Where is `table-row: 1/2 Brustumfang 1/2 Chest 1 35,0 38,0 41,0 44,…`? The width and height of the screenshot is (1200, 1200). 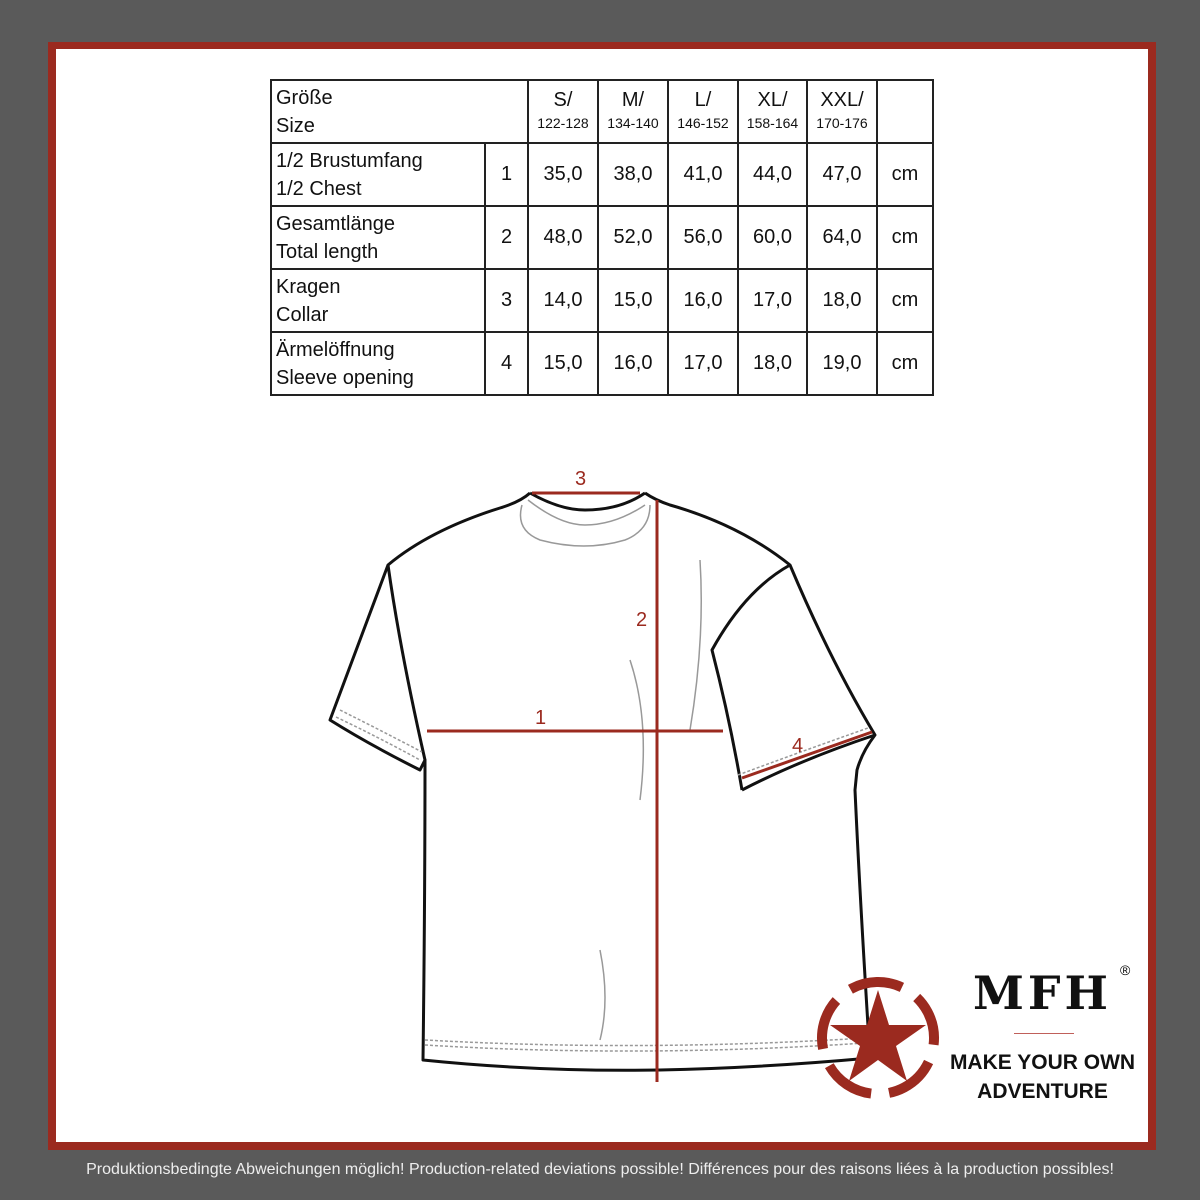 table-row: 1/2 Brustumfang 1/2 Chest 1 35,0 38,0 41,0 44,… is located at coordinates (602, 174).